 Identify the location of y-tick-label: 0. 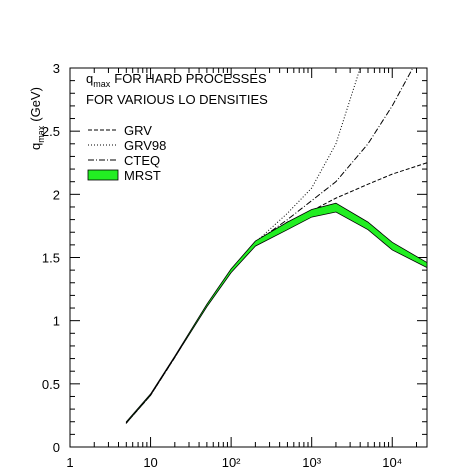
(56, 447).